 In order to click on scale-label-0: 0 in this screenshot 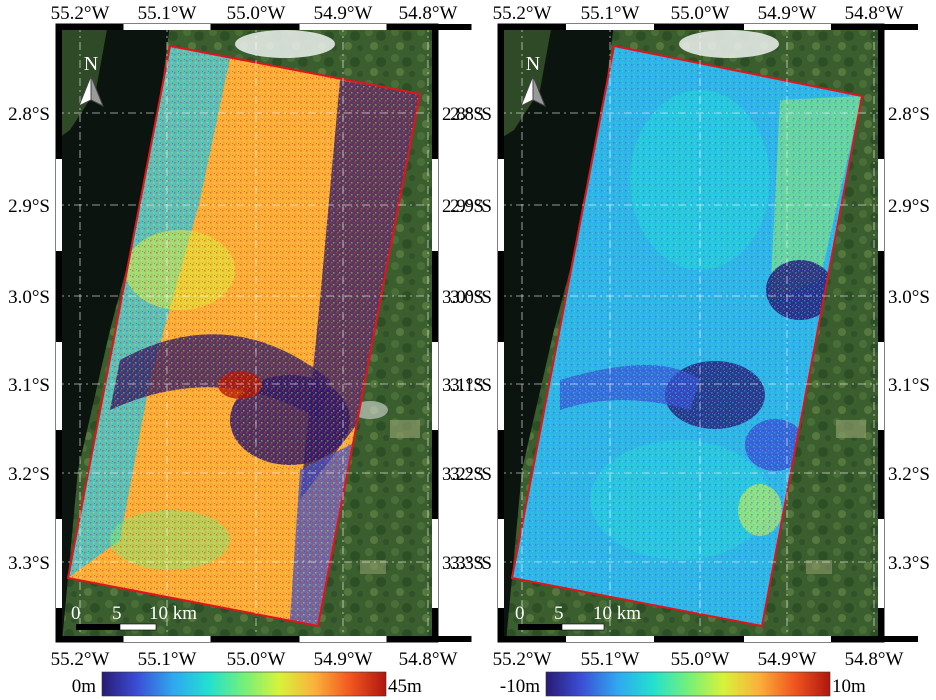, I will do `click(520, 613)`.